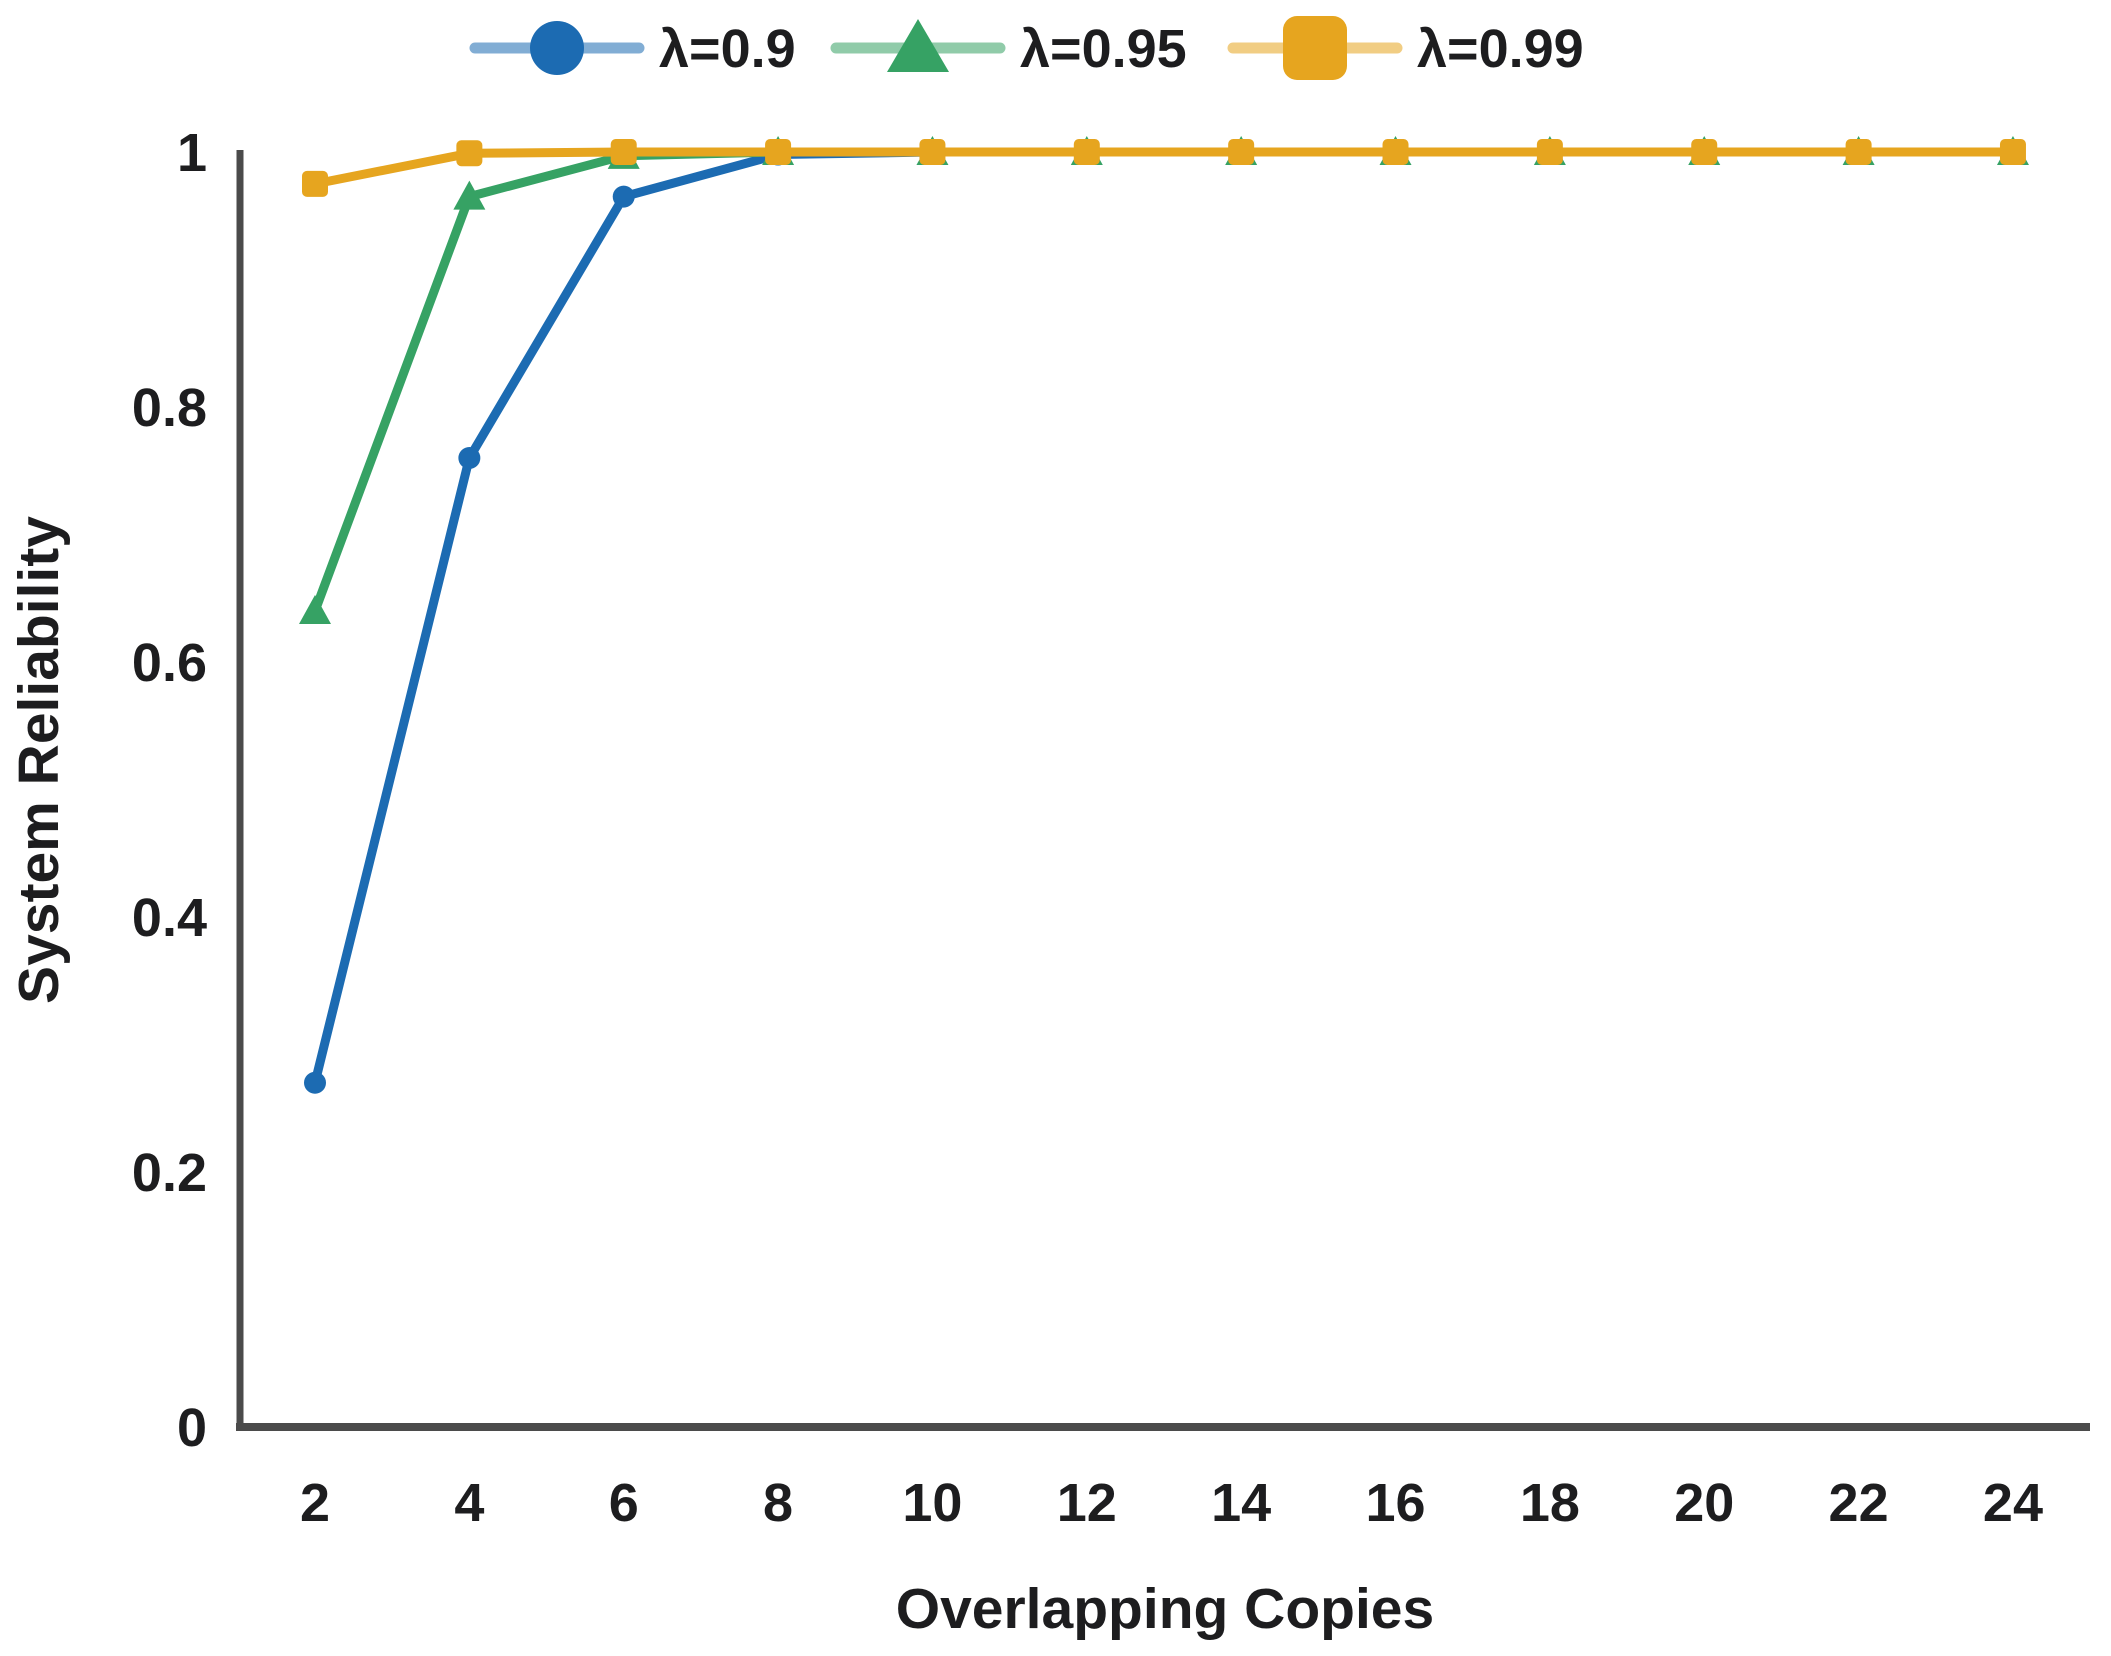  Describe the element at coordinates (1087, 1503) in the screenshot. I see `x-tick-label: 12` at that location.